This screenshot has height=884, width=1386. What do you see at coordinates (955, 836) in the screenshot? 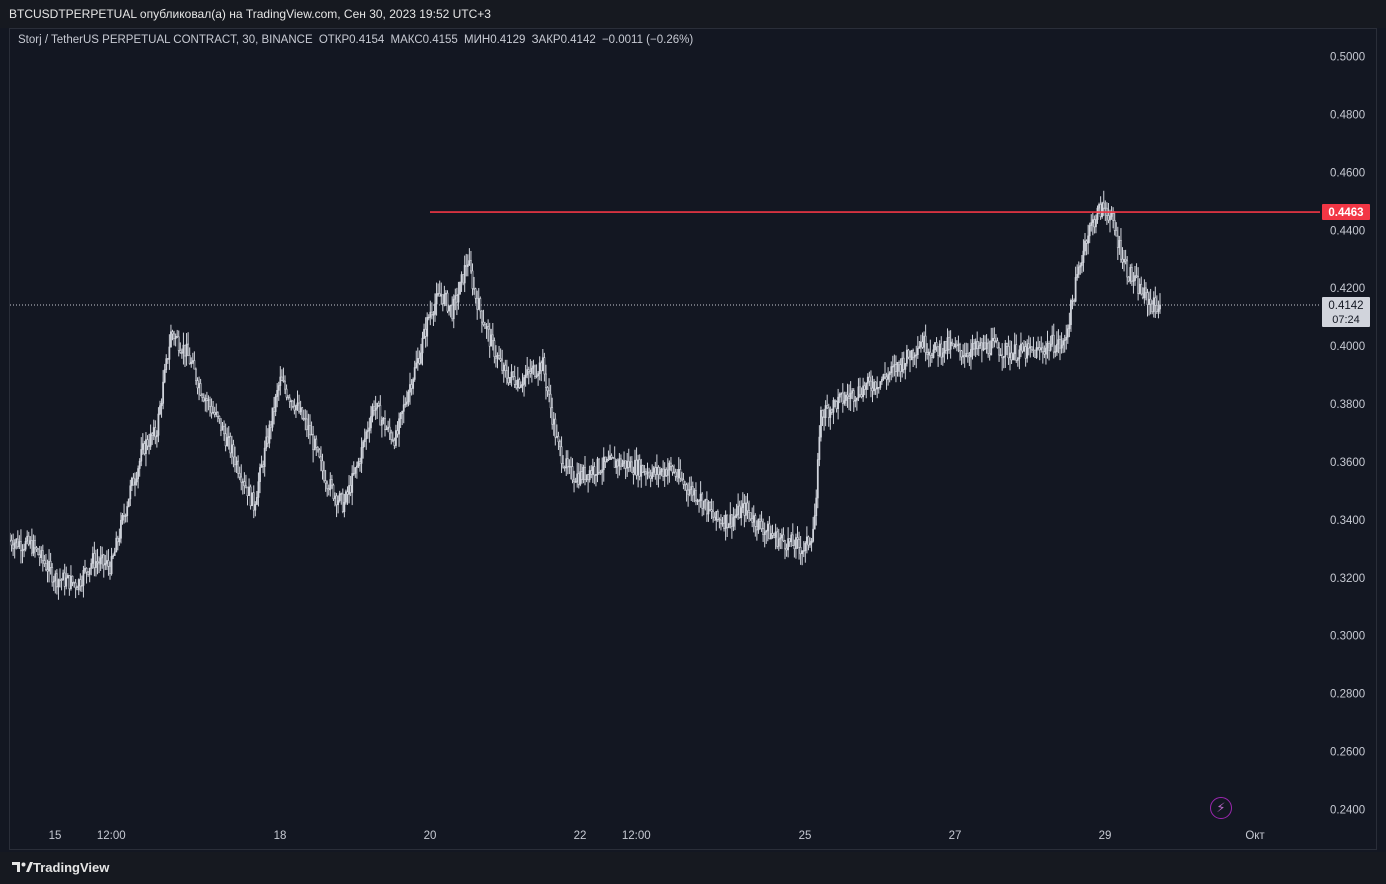
I see `x-tick-label: 27` at bounding box center [955, 836].